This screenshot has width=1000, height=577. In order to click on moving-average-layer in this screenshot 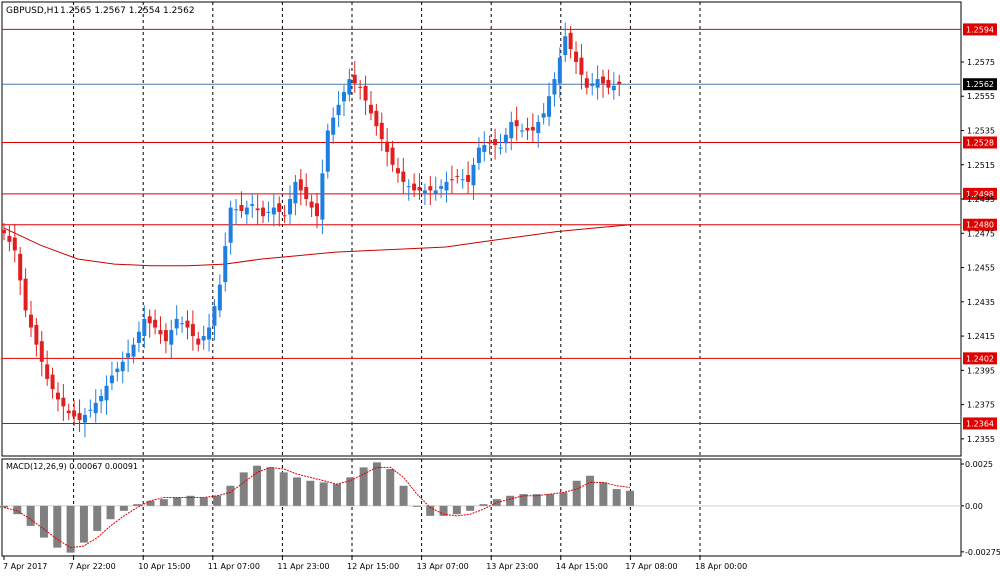, I will do `click(317, 245)`.